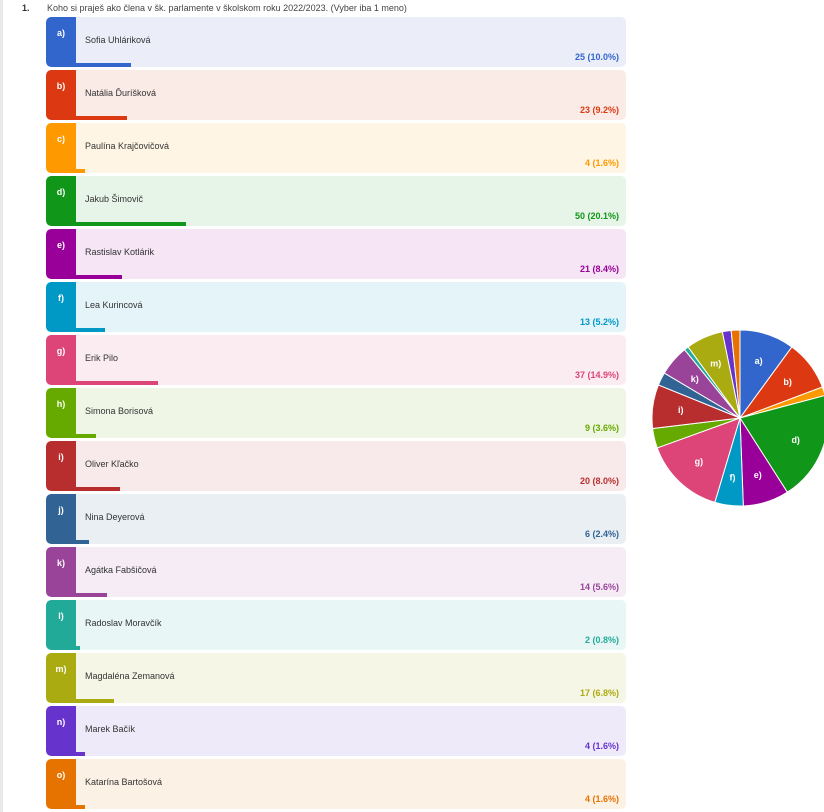  What do you see at coordinates (61, 254) in the screenshot?
I see `option-letter-box: e)` at bounding box center [61, 254].